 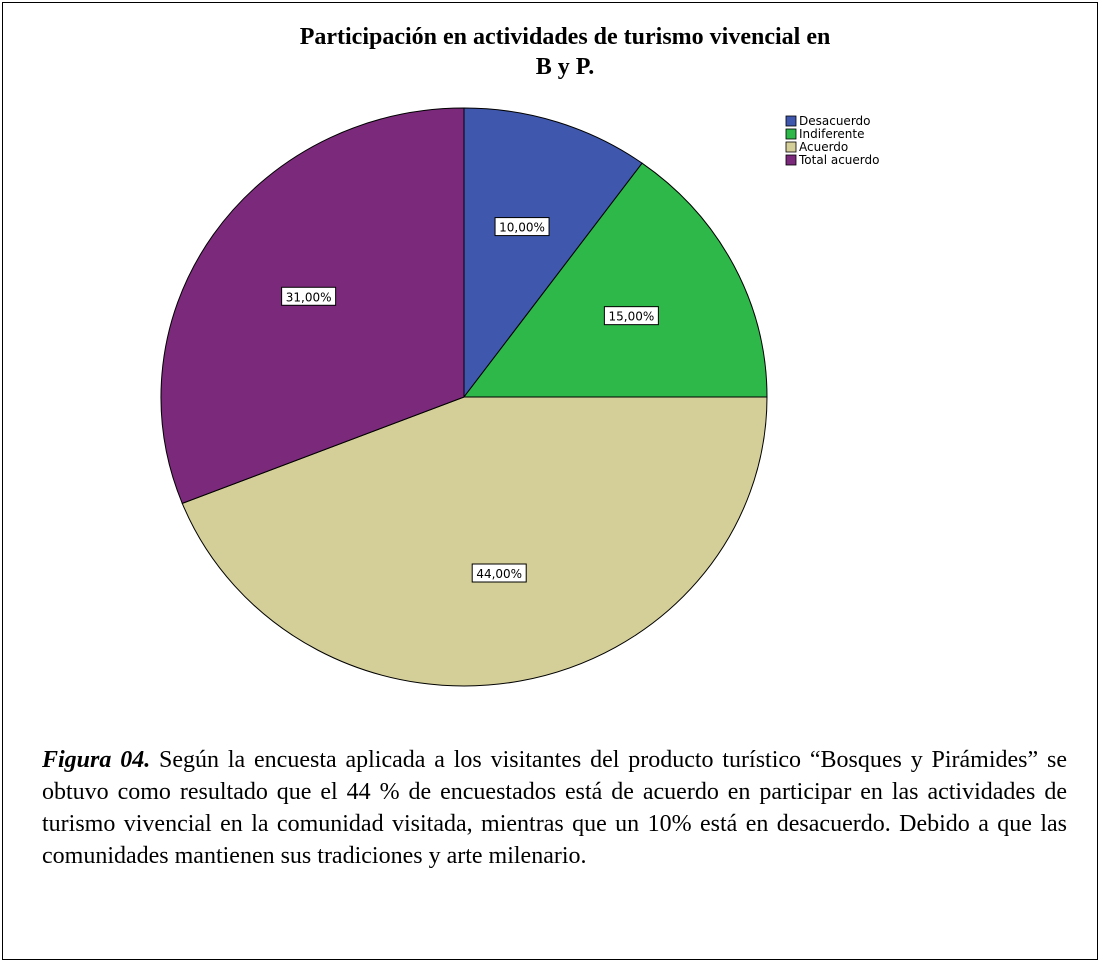 I want to click on legend-label: Indiferente, so click(x=831, y=134).